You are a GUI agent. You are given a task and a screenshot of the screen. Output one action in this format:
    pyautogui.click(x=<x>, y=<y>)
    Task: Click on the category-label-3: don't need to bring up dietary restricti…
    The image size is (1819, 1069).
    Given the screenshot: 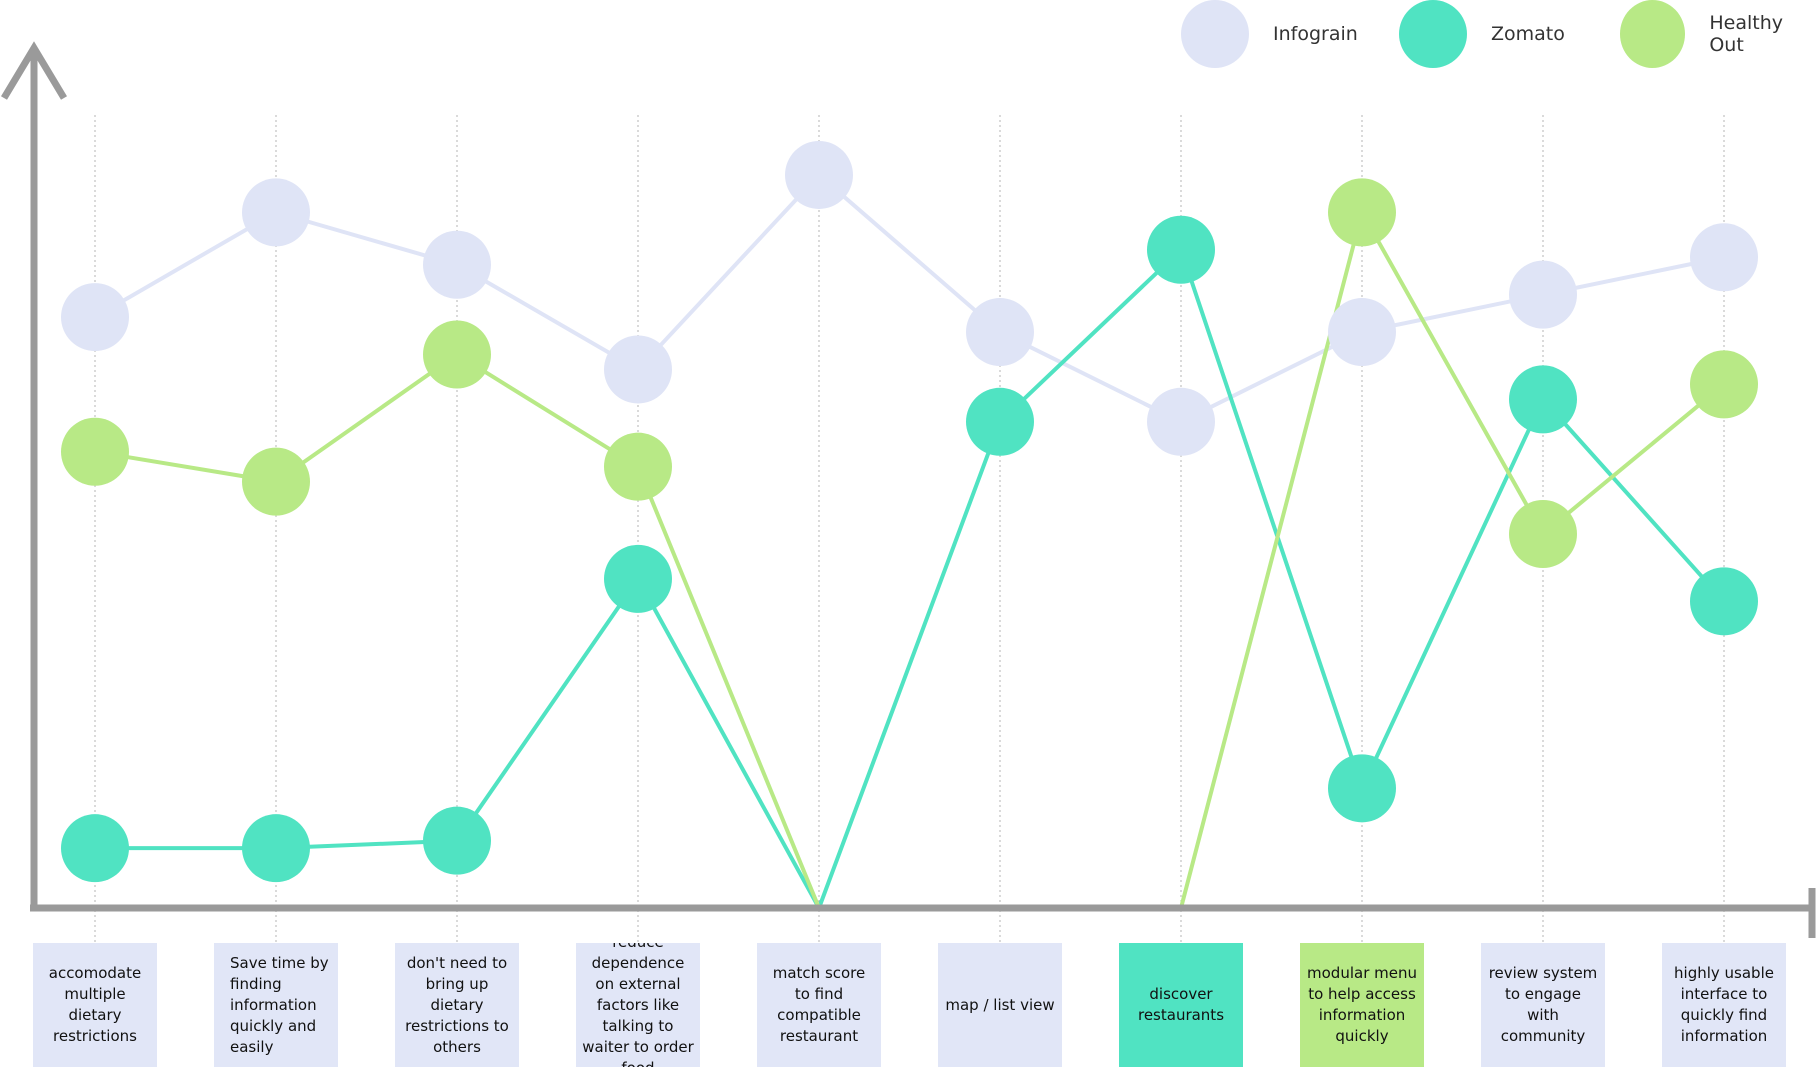 What is the action you would take?
    pyautogui.click(x=457, y=1005)
    